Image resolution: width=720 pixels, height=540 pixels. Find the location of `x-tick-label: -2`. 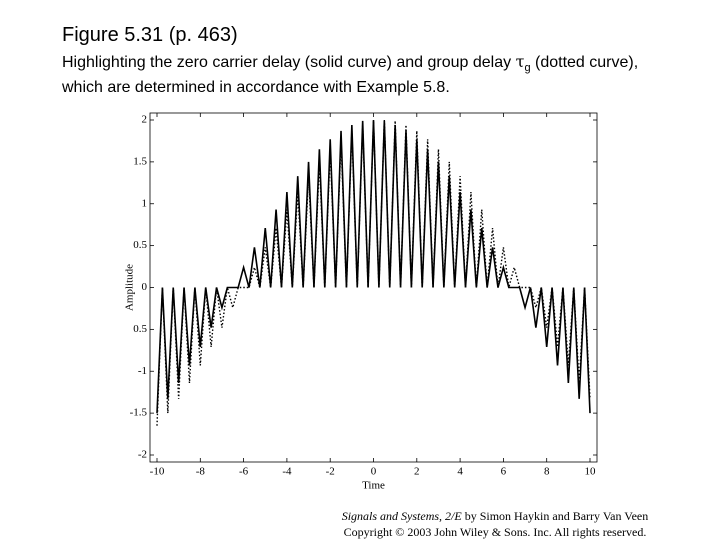

x-tick-label: -2 is located at coordinates (330, 472).